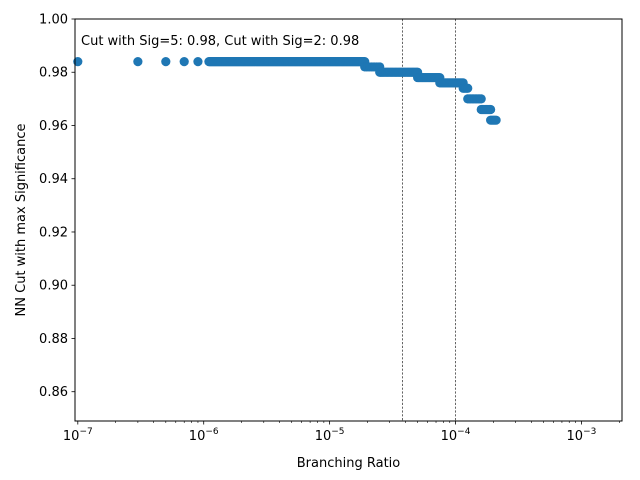 This screenshot has height=480, width=640. Describe the element at coordinates (53, 339) in the screenshot. I see `y-tick-label: 0.88` at that location.